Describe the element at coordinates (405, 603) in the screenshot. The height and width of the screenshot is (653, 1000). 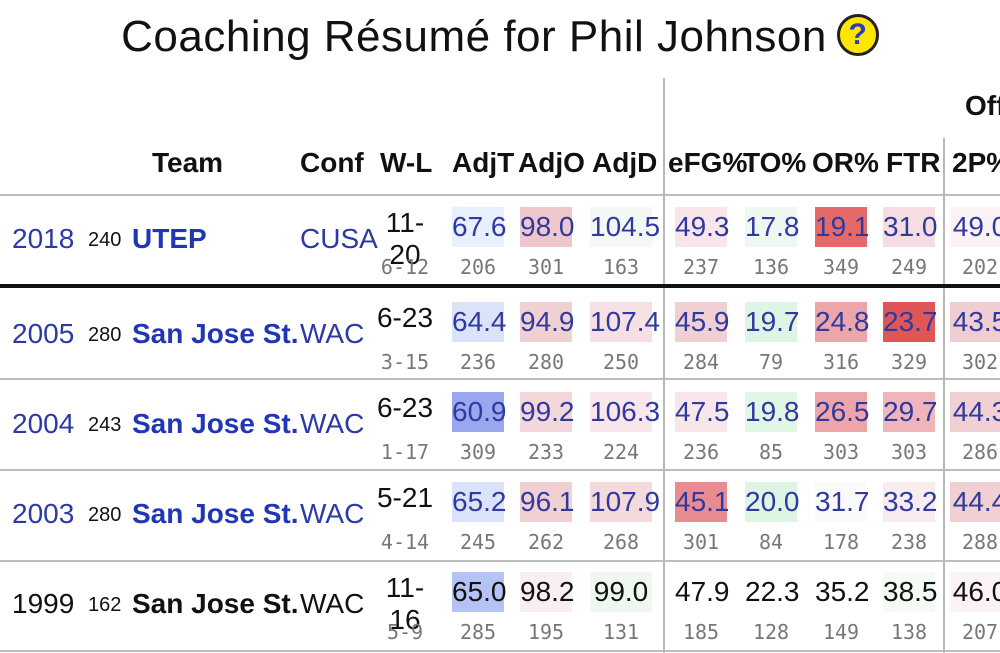
I see `win-loss-record: 11-16` at that location.